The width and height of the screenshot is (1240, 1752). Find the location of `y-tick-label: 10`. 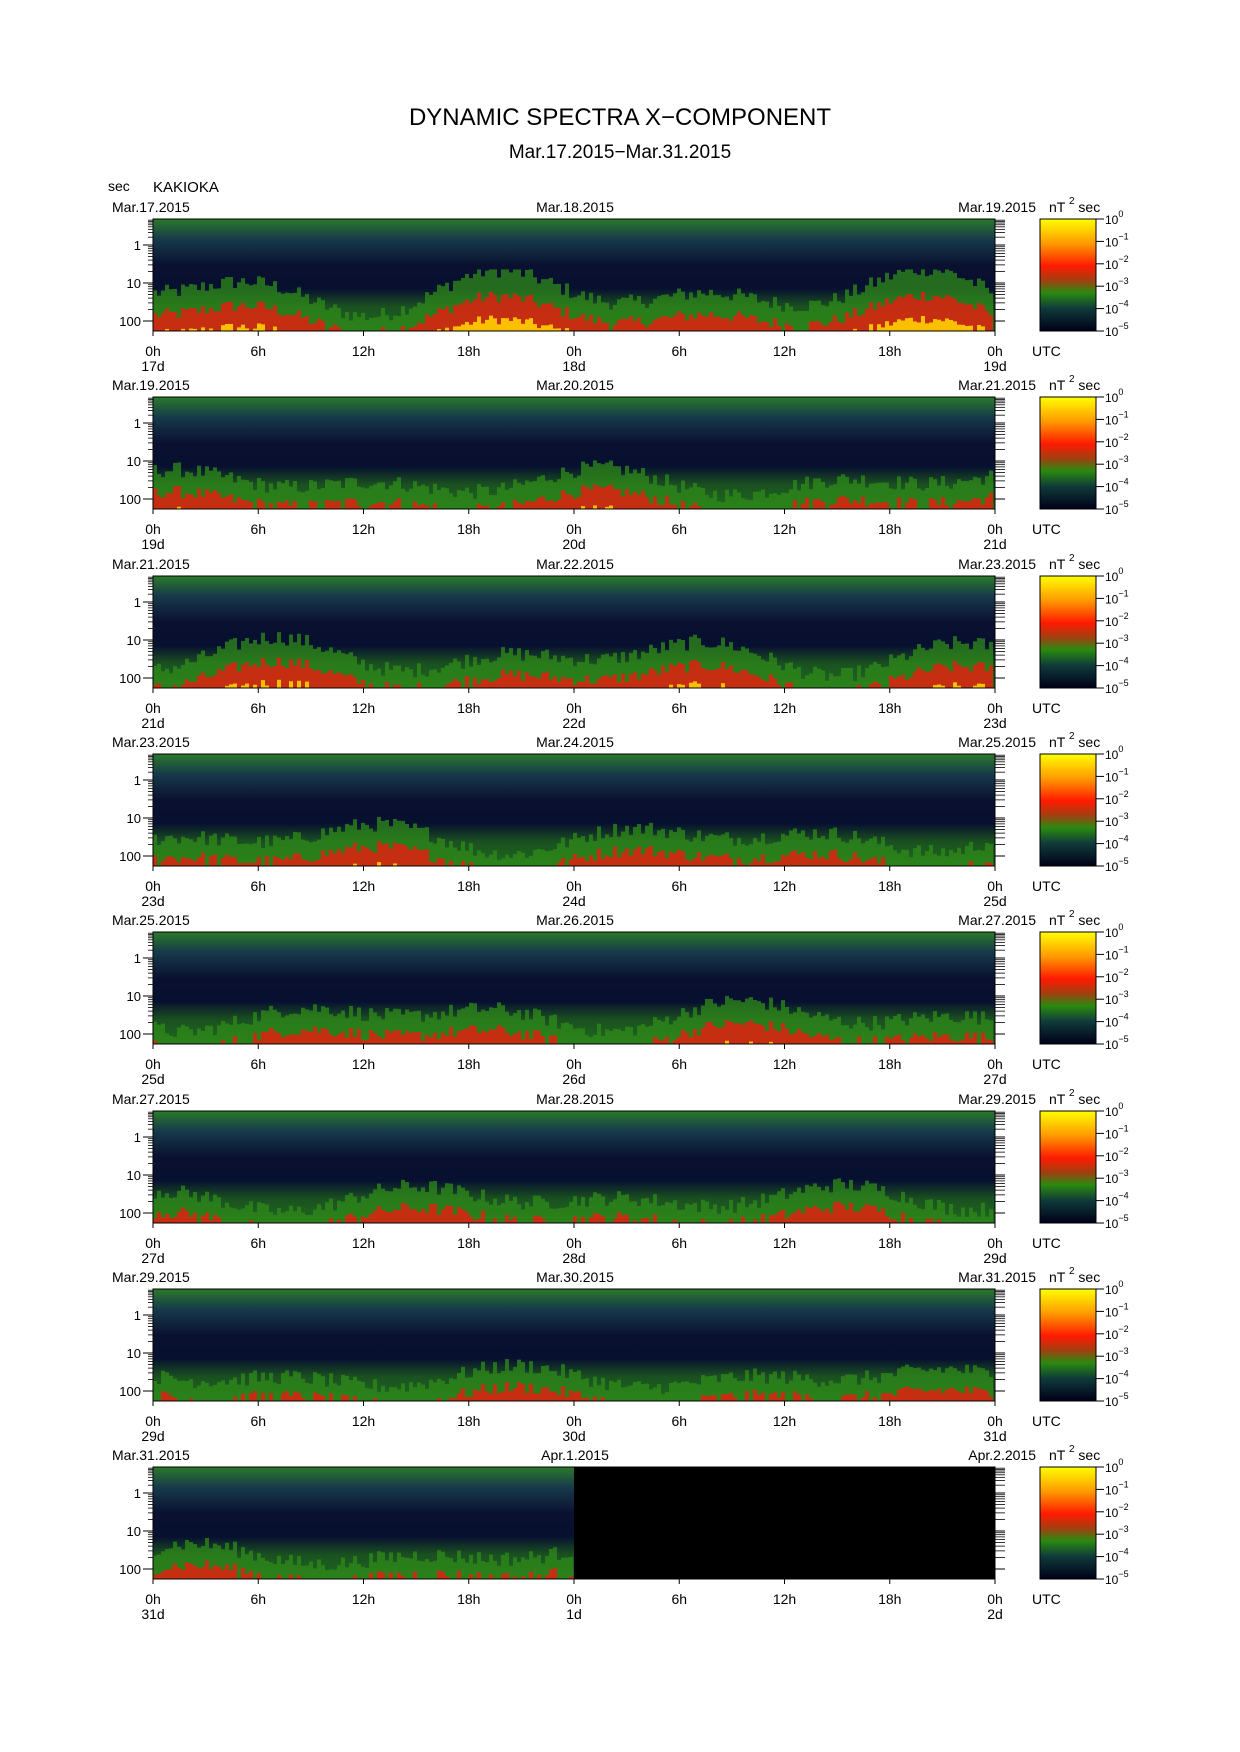

y-tick-label: 10 is located at coordinates (134, 818).